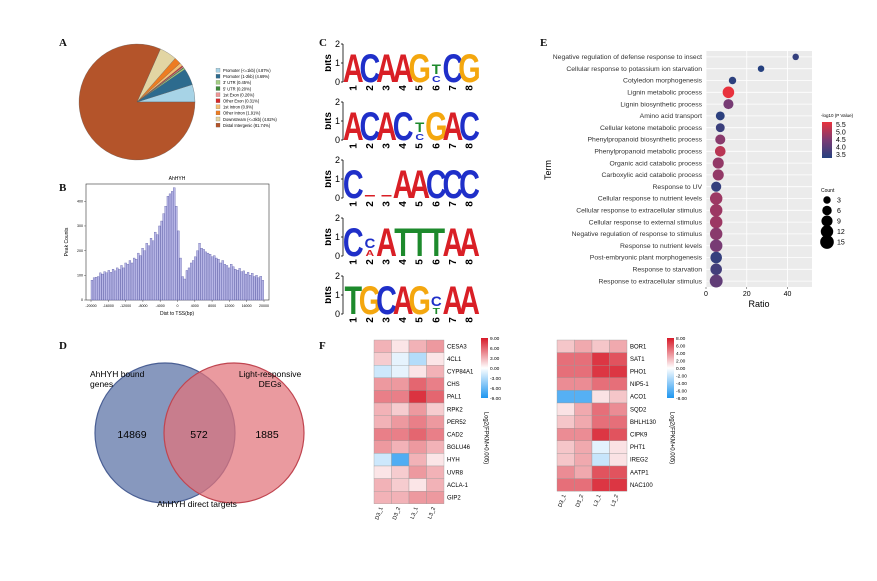  What do you see at coordinates (270, 374) in the screenshot?
I see `venn-right-label-1: Light-responsive` at bounding box center [270, 374].